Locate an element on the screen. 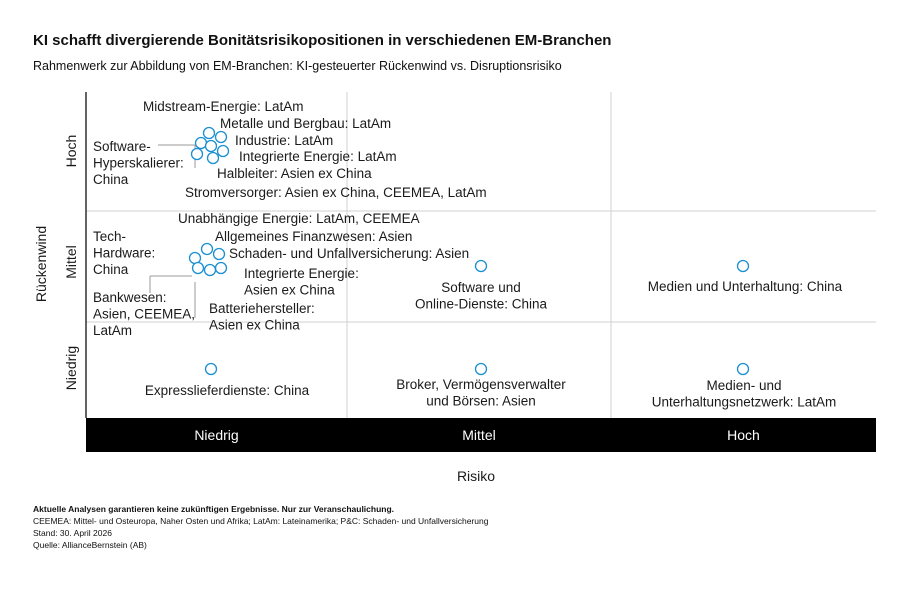  data-label: Industrie: LatAm is located at coordinates (284, 140).